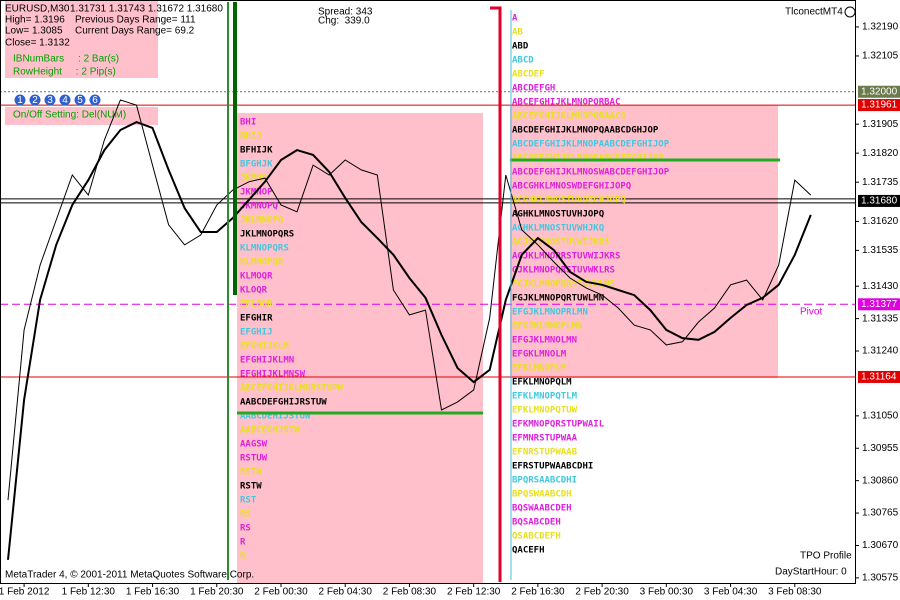  Describe the element at coordinates (563, 271) in the screenshot. I see `tpo-row: GJKLMNOPQRSTUVWKLRS` at that location.